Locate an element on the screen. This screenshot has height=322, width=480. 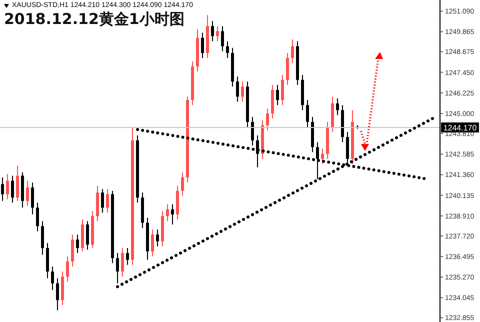
text: 2018.12.12黄金1小时图 is located at coordinates (94, 19).